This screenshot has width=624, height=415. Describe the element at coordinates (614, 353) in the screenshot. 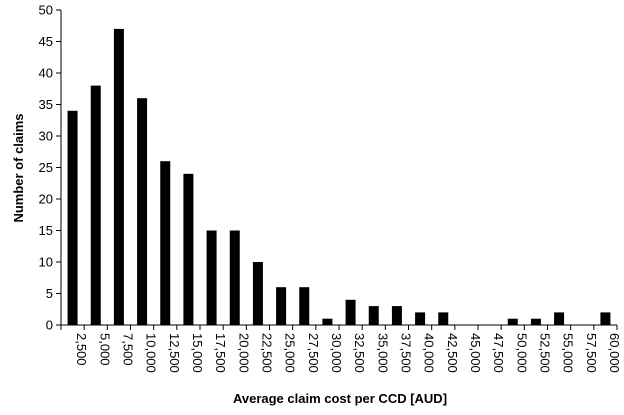

I see `x-tick-label: 60,000` at that location.